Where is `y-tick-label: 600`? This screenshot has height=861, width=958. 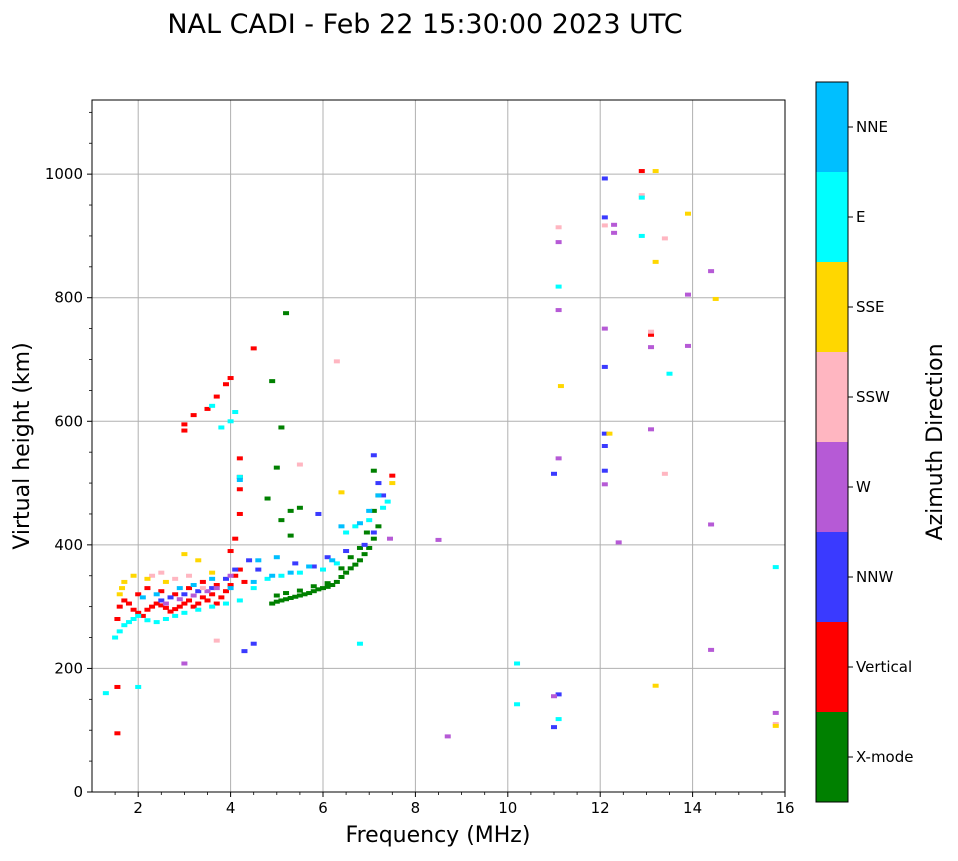 y-tick-label: 600 is located at coordinates (68, 421).